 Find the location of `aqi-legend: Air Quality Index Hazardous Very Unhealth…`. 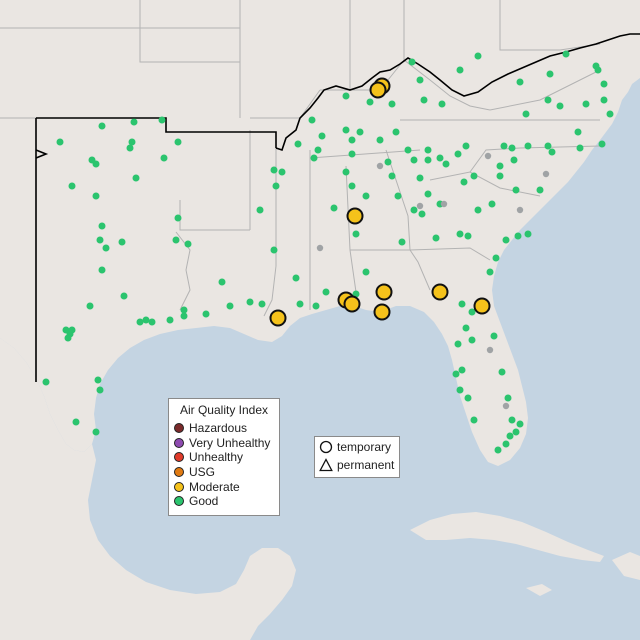

aqi-legend: Air Quality Index Hazardous Very Unhealth… is located at coordinates (224, 457).